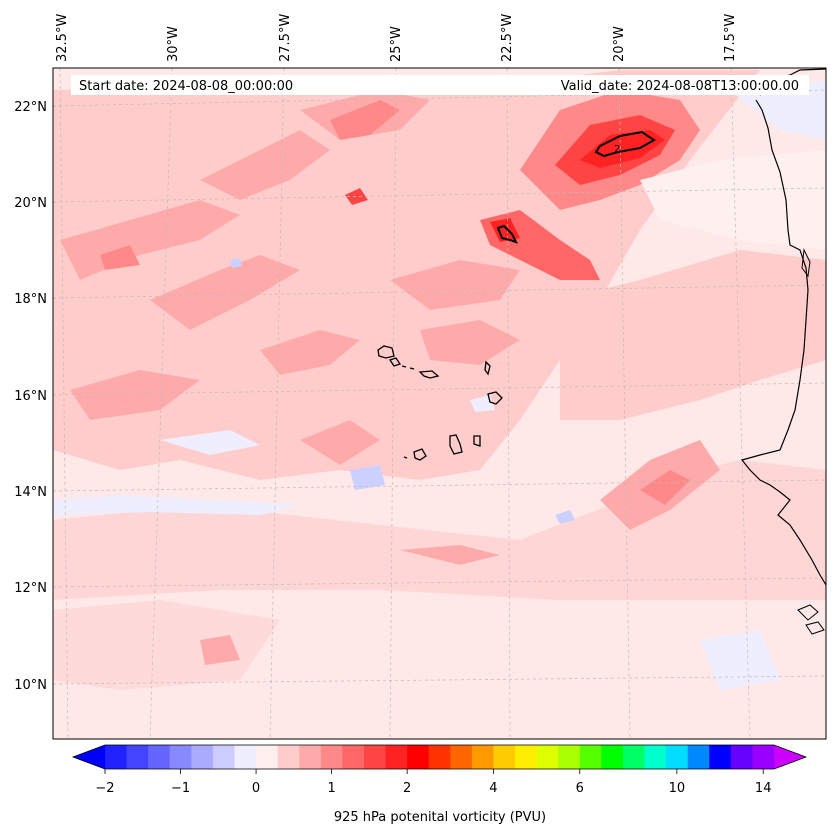 This screenshot has height=836, width=837. I want to click on lon-label: 20°W, so click(619, 44).